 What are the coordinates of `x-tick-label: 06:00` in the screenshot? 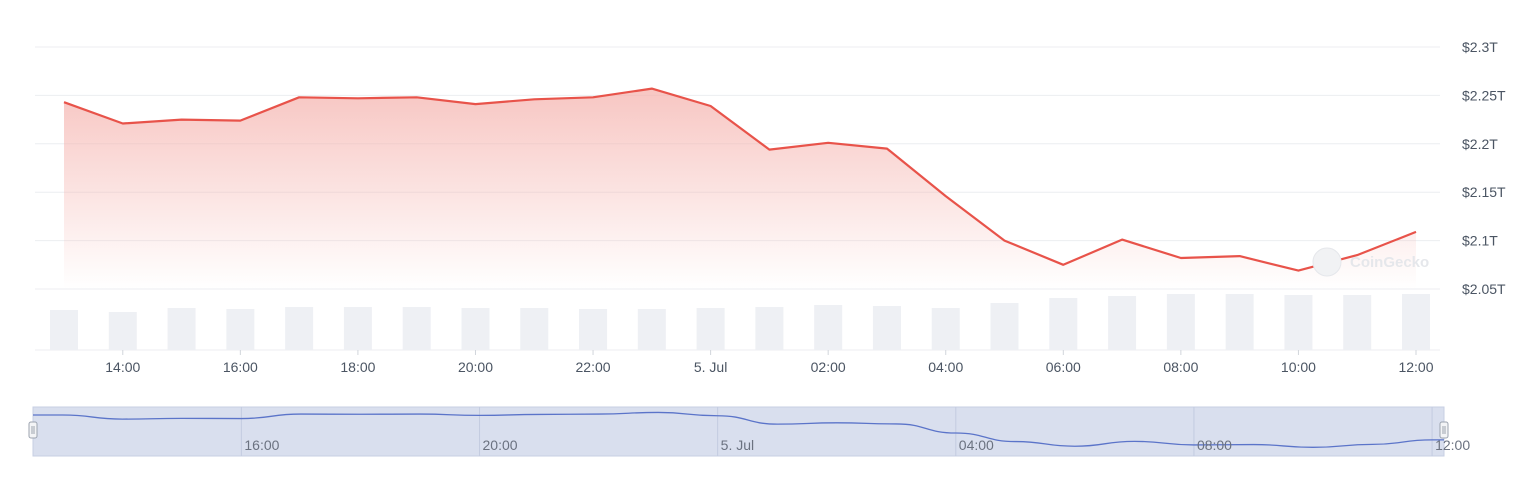 It's located at (1063, 367).